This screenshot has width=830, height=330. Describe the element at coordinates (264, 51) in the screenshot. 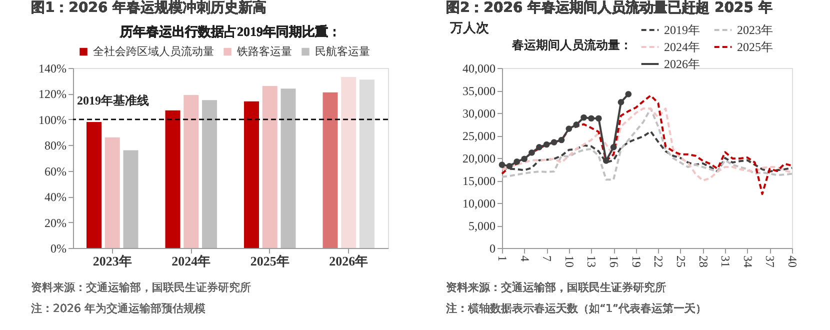

I see `legend-label: 铁路客运量` at that location.